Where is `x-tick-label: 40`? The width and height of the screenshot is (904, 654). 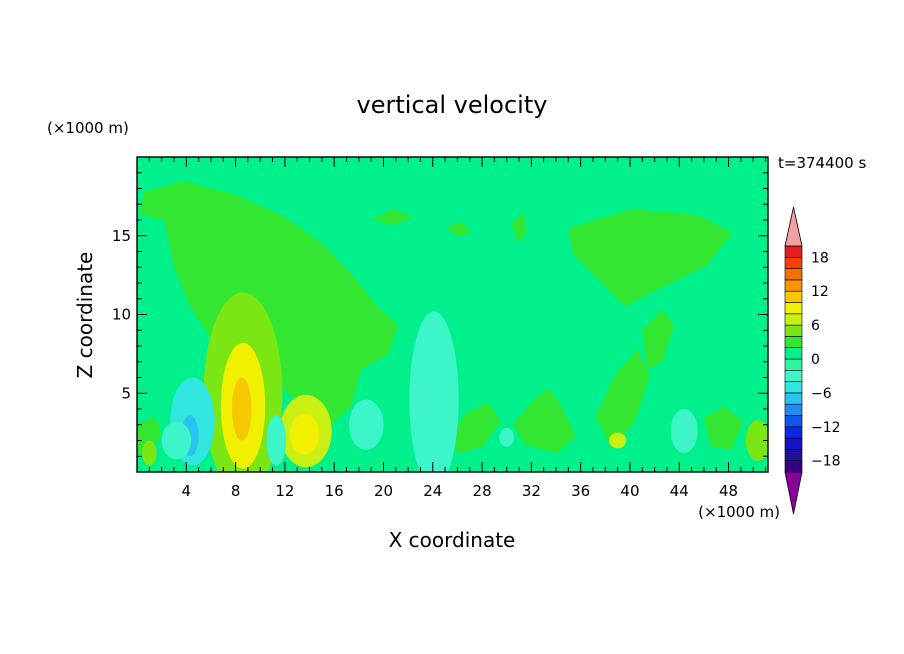 x-tick-label: 40 is located at coordinates (629, 491).